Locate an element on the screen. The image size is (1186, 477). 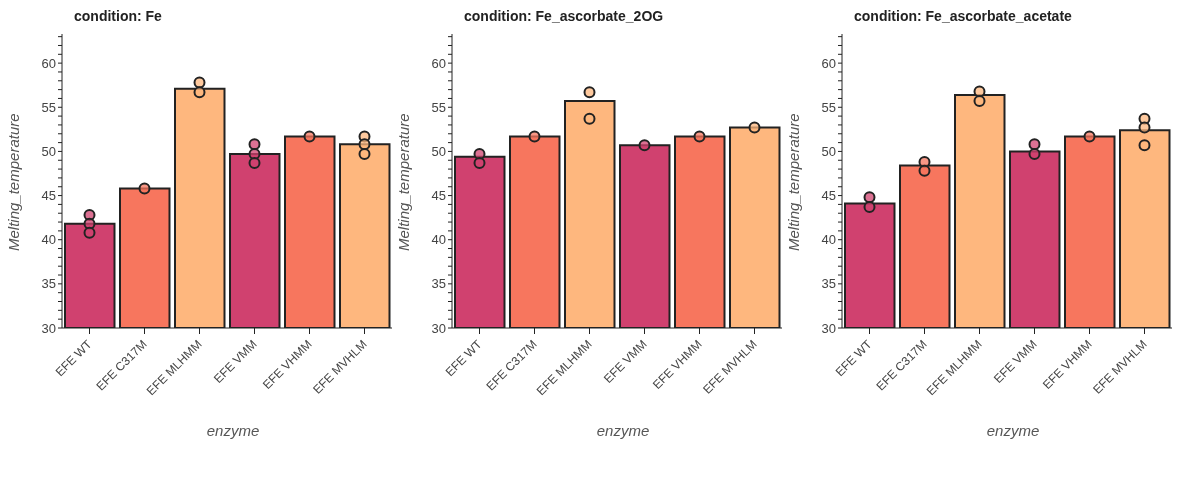
chart-title: condition: Fe_ascorbate_2OG is located at coordinates (564, 17).